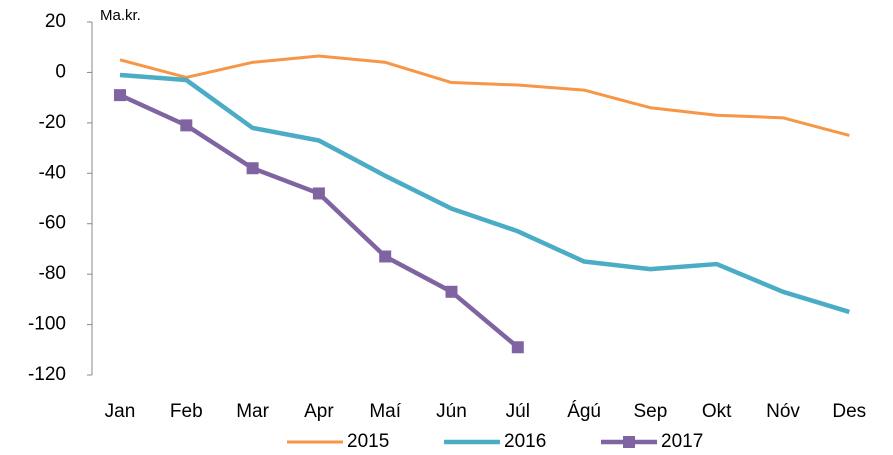 This screenshot has width=893, height=455. Describe the element at coordinates (52, 223) in the screenshot. I see `y-tick-label: -60` at that location.